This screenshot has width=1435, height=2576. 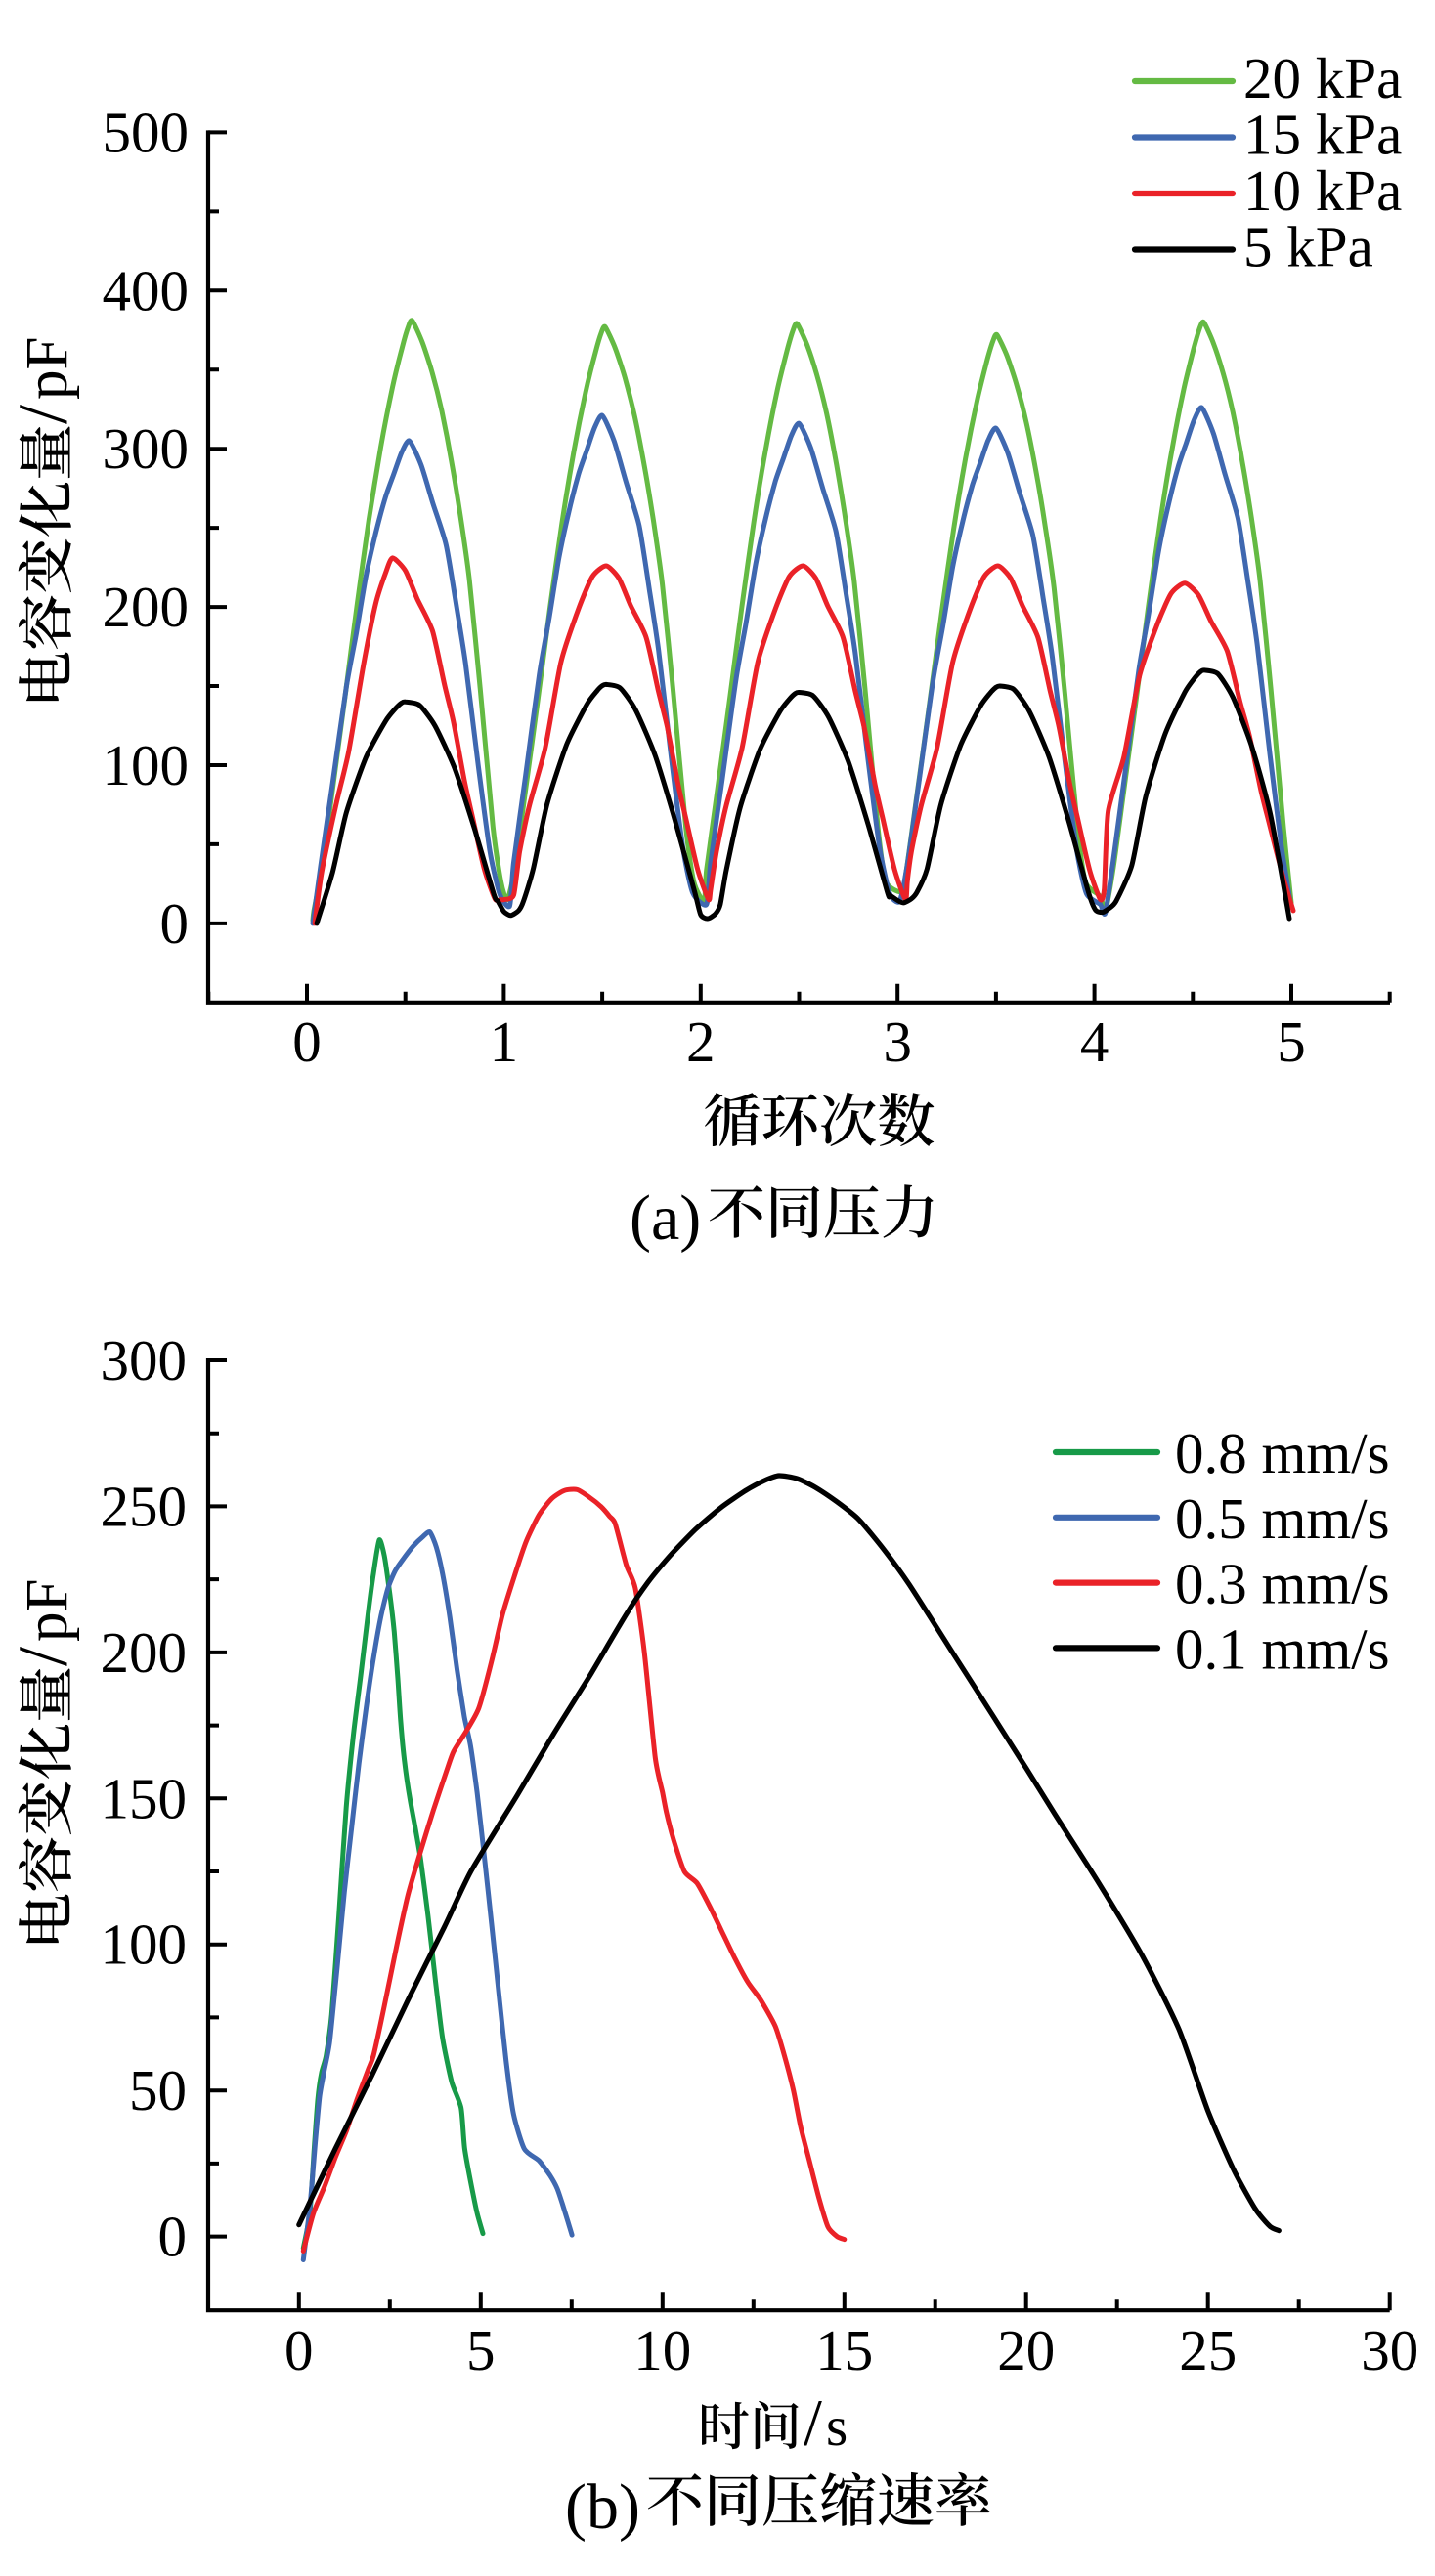 I want to click on svg-text: 0.5 mm/s, so click(x=1282, y=1518).